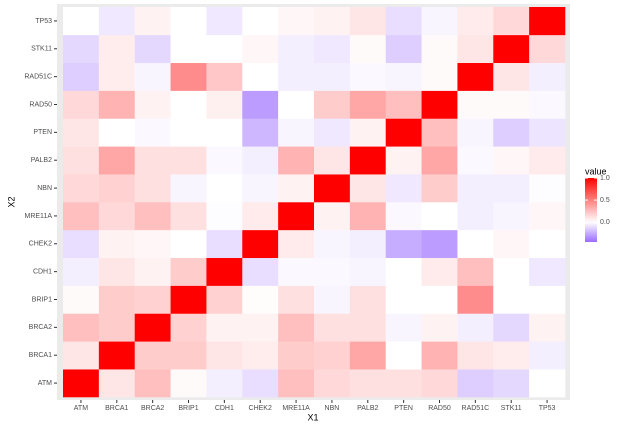 Image resolution: width=624 pixels, height=424 pixels. I want to click on x-tick-label: ATM, so click(81, 408).